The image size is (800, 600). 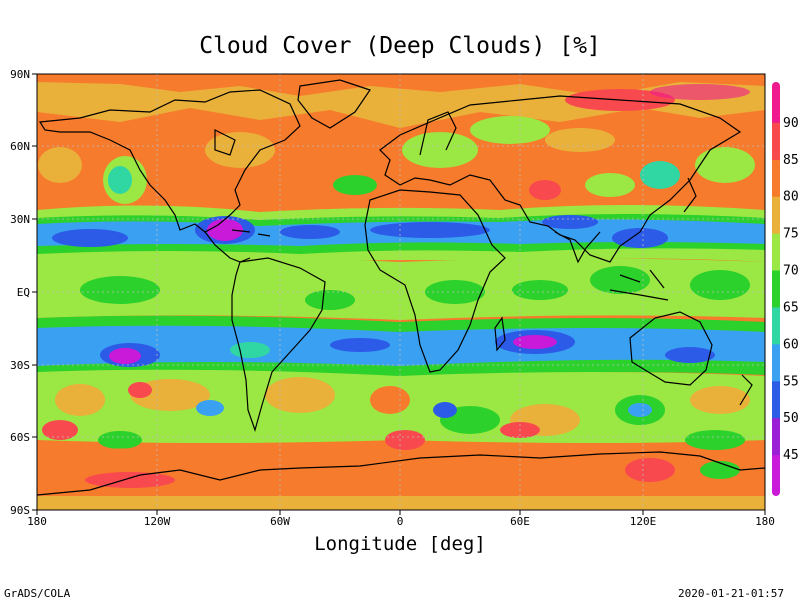 I want to click on southern-mid-latitudes, so click(x=401, y=409).